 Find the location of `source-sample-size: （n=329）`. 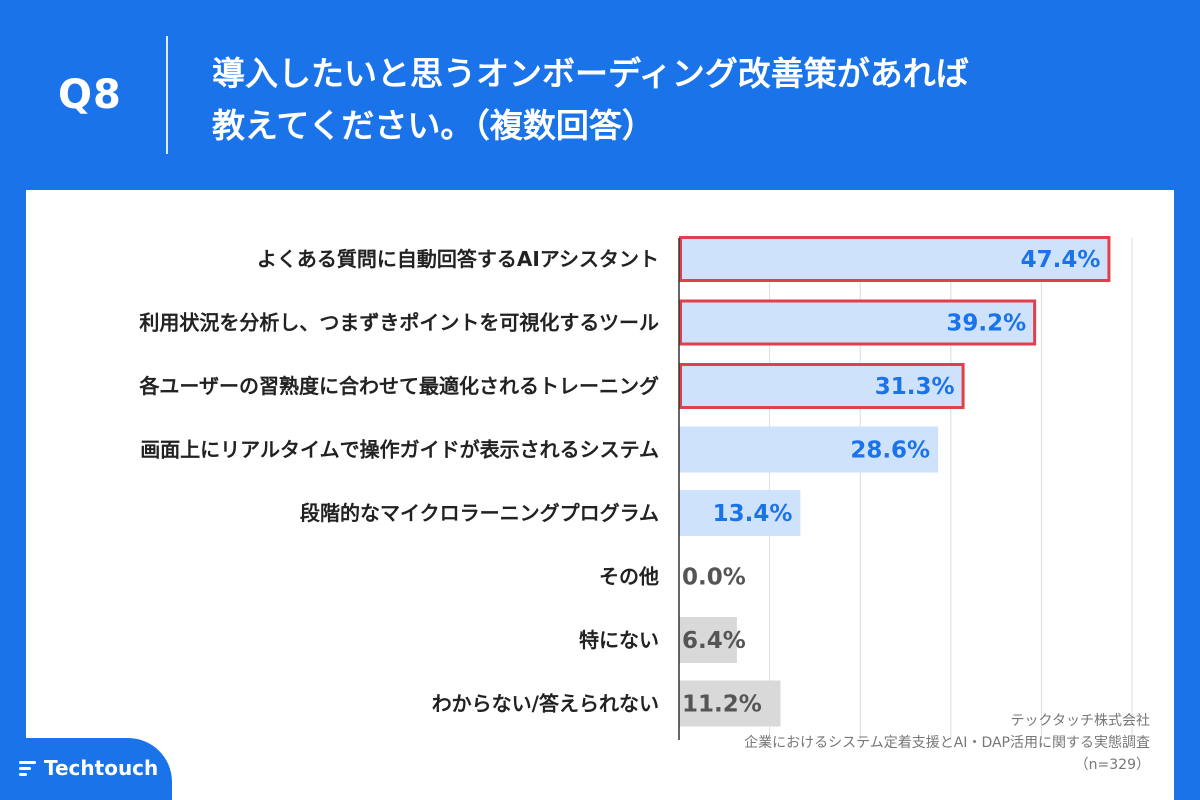

source-sample-size: （n=329） is located at coordinates (1112, 765).